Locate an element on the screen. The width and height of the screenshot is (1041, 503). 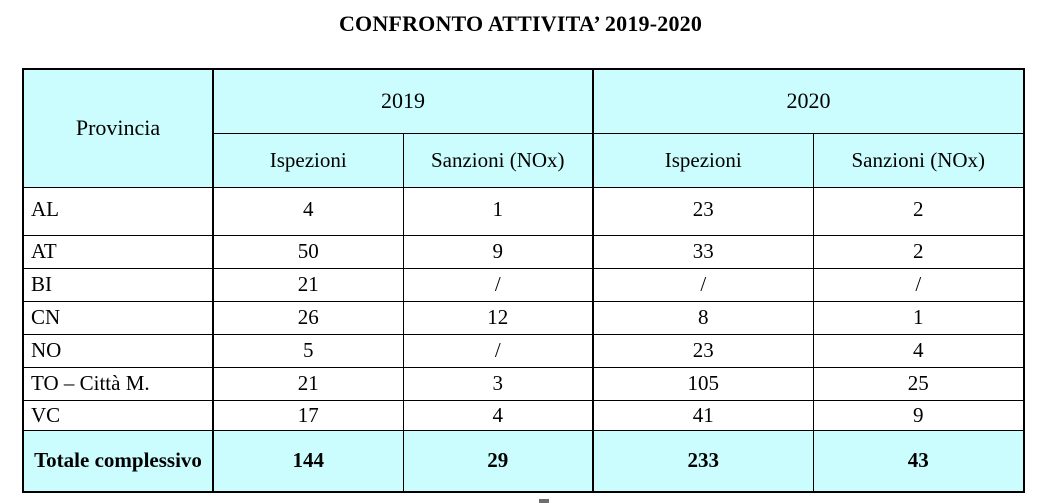
ispezioni-2020-cell: 33 is located at coordinates (703, 251).